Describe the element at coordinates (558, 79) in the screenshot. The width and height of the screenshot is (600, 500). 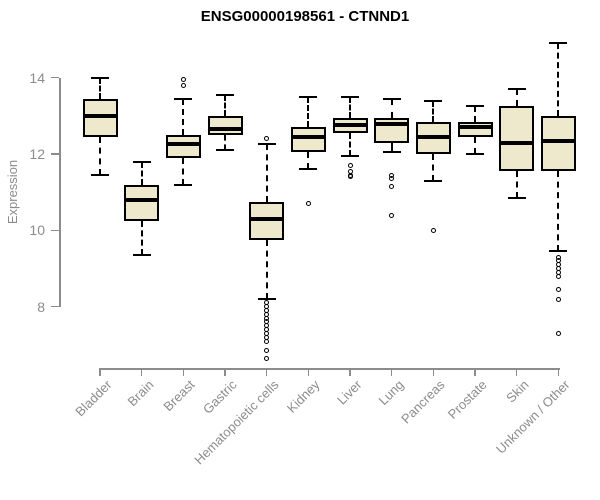
I see `whisker-upper-unknown-other` at that location.